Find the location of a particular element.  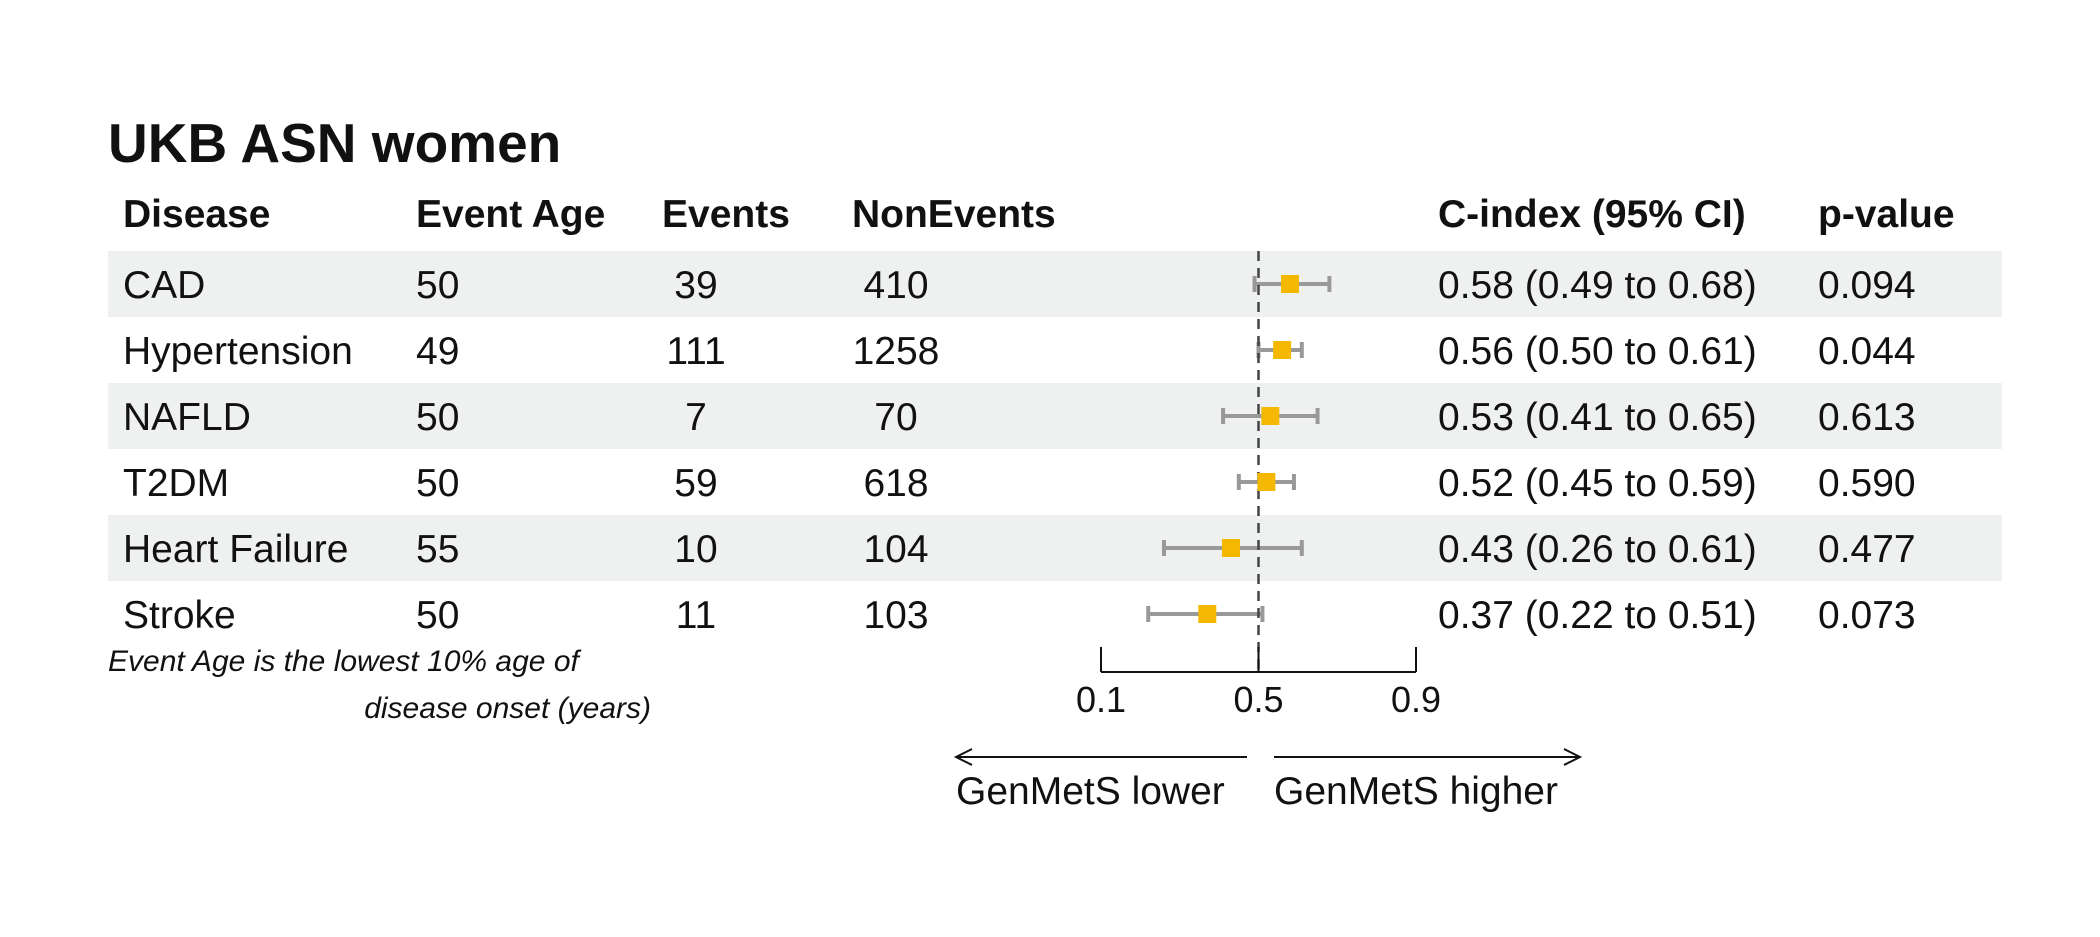

row-event-age: 55 is located at coordinates (437, 549).